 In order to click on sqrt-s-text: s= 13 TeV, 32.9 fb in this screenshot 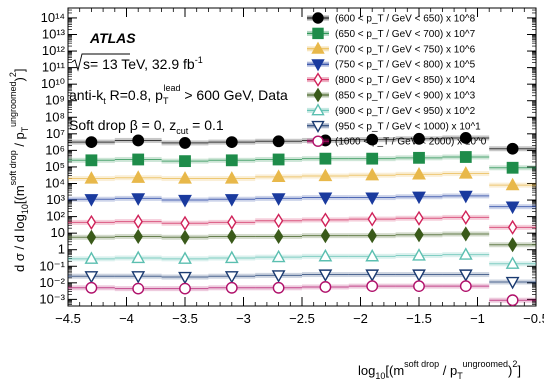, I will do `click(139, 64)`.